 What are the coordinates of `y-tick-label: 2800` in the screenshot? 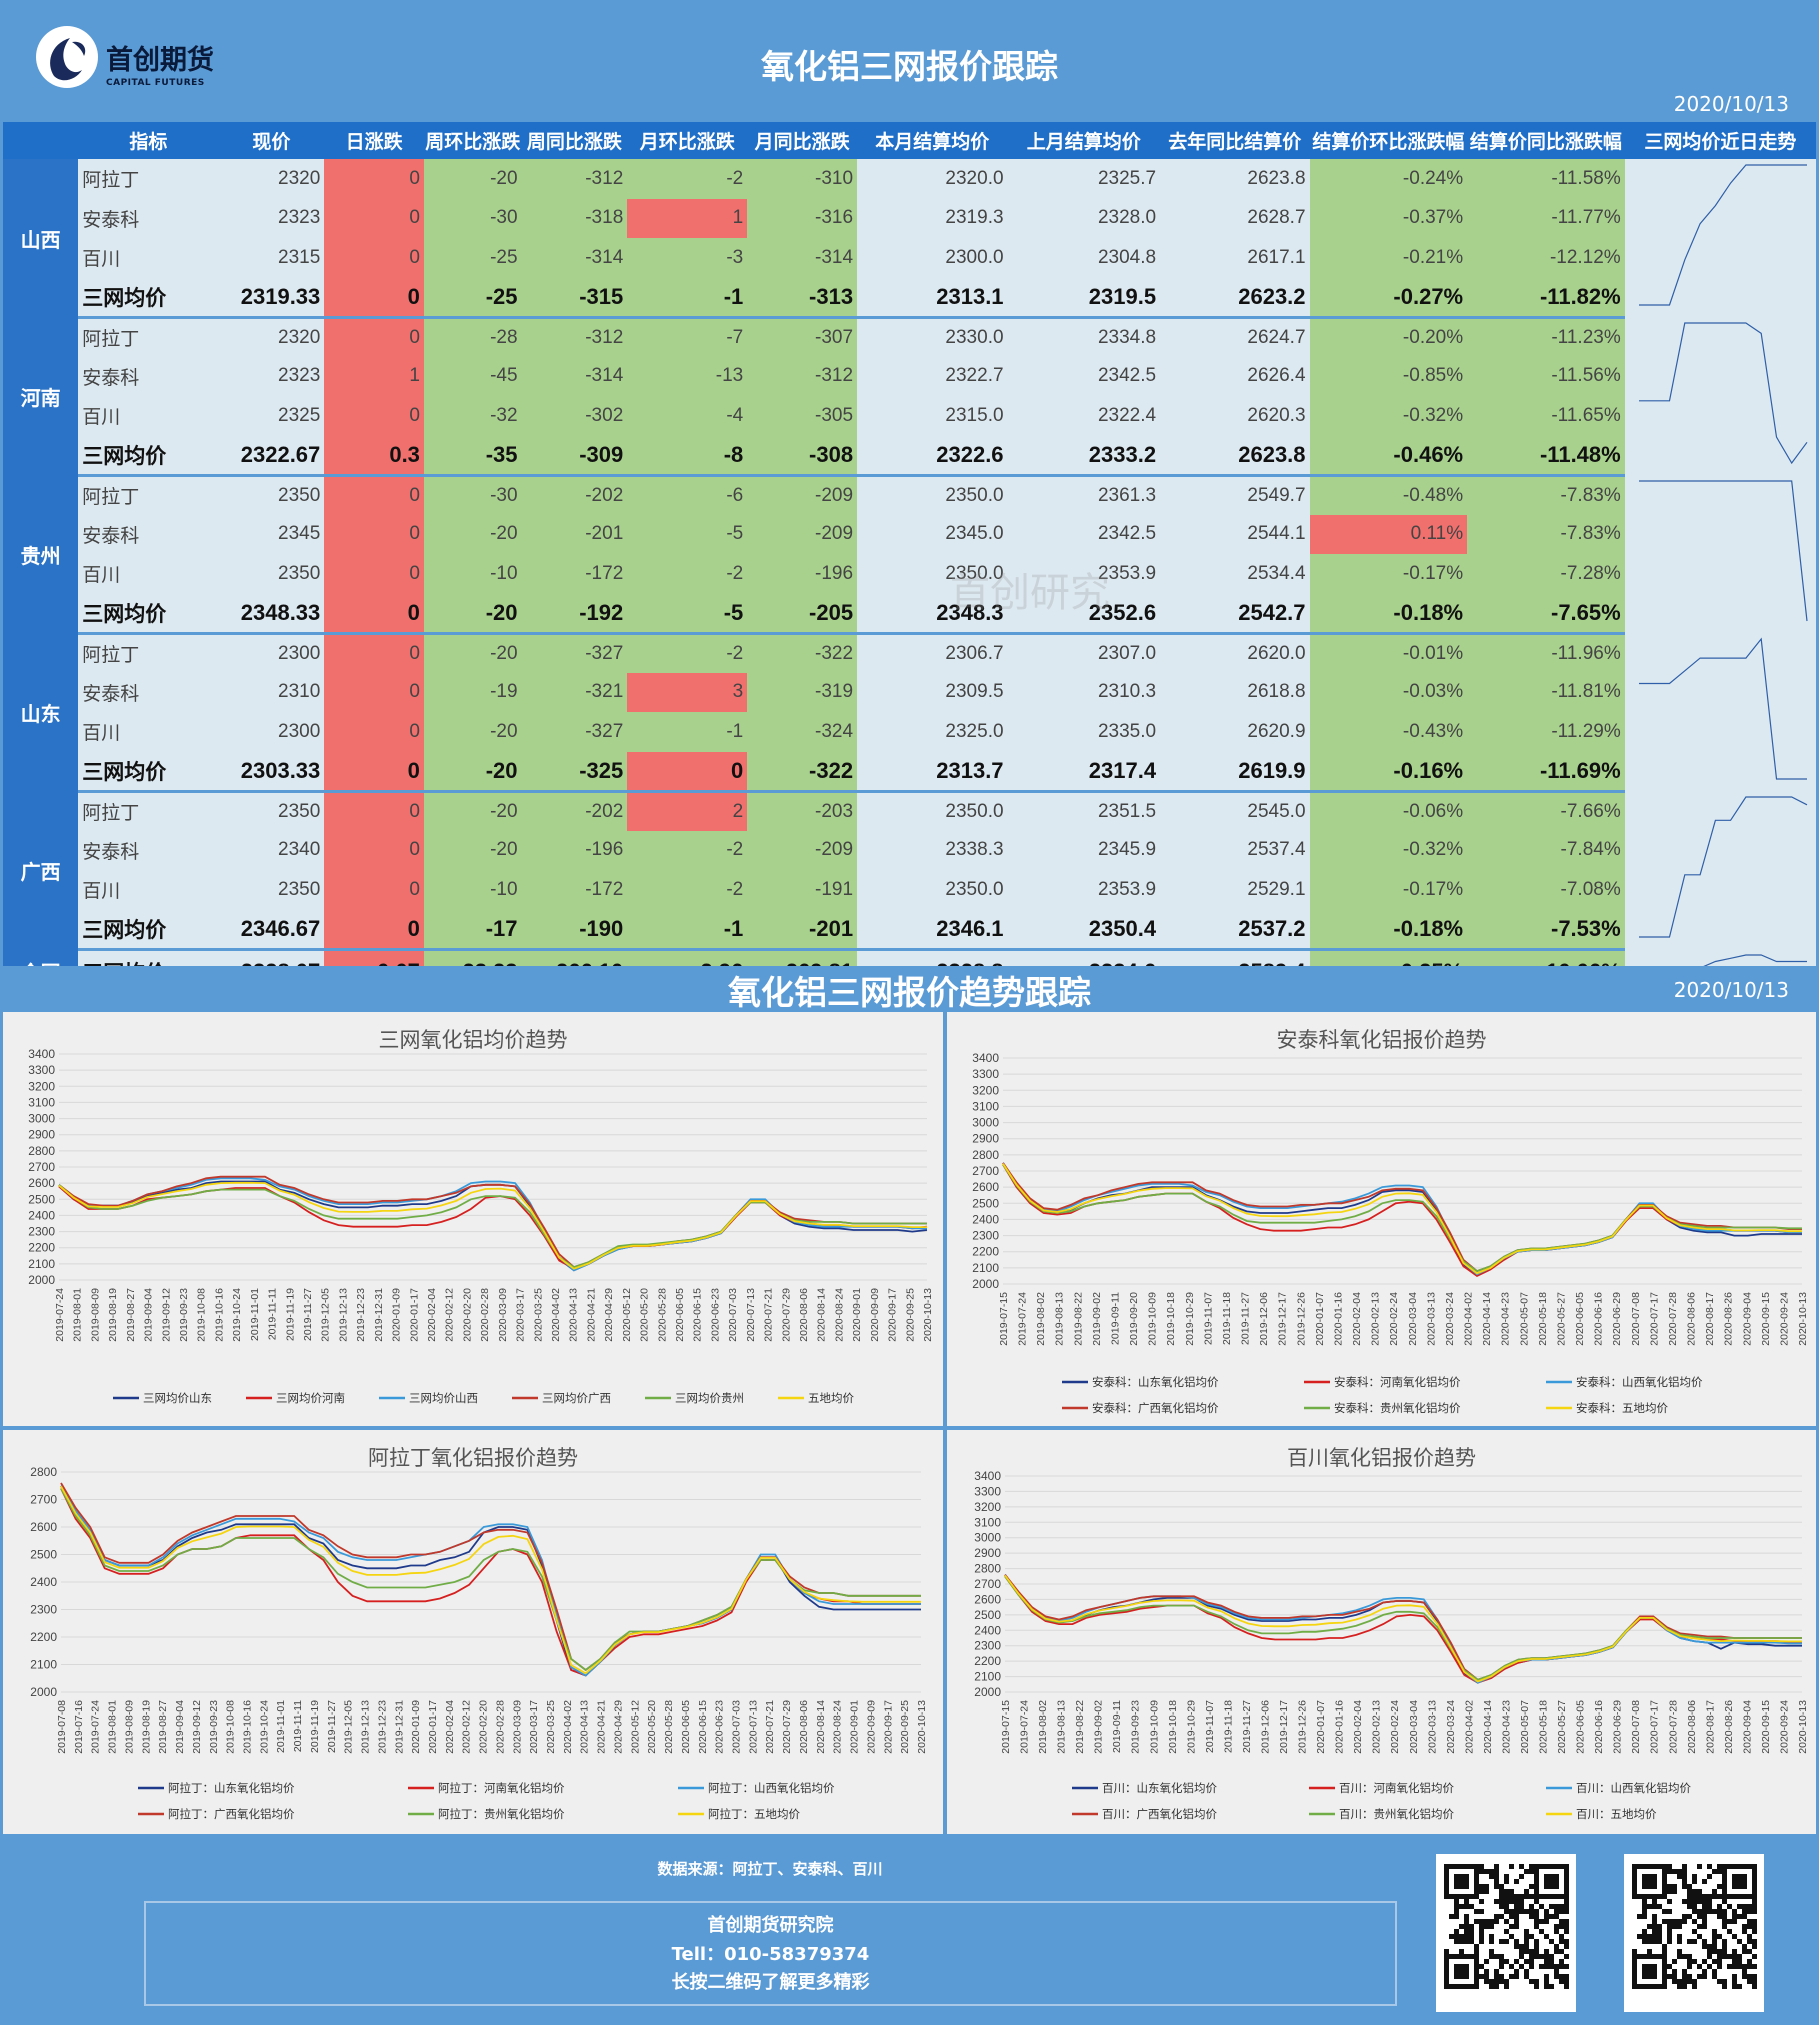 It's located at (43, 1472).